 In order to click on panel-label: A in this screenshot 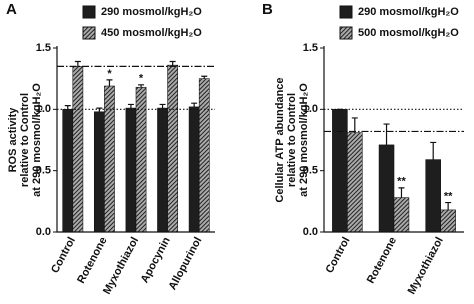, I will do `click(11, 9)`.